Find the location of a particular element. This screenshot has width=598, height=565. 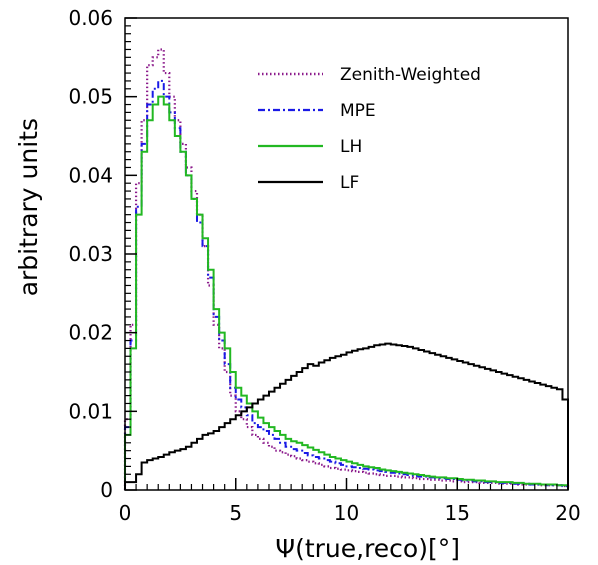

y-tick-label: 0.05 is located at coordinates (90, 97).